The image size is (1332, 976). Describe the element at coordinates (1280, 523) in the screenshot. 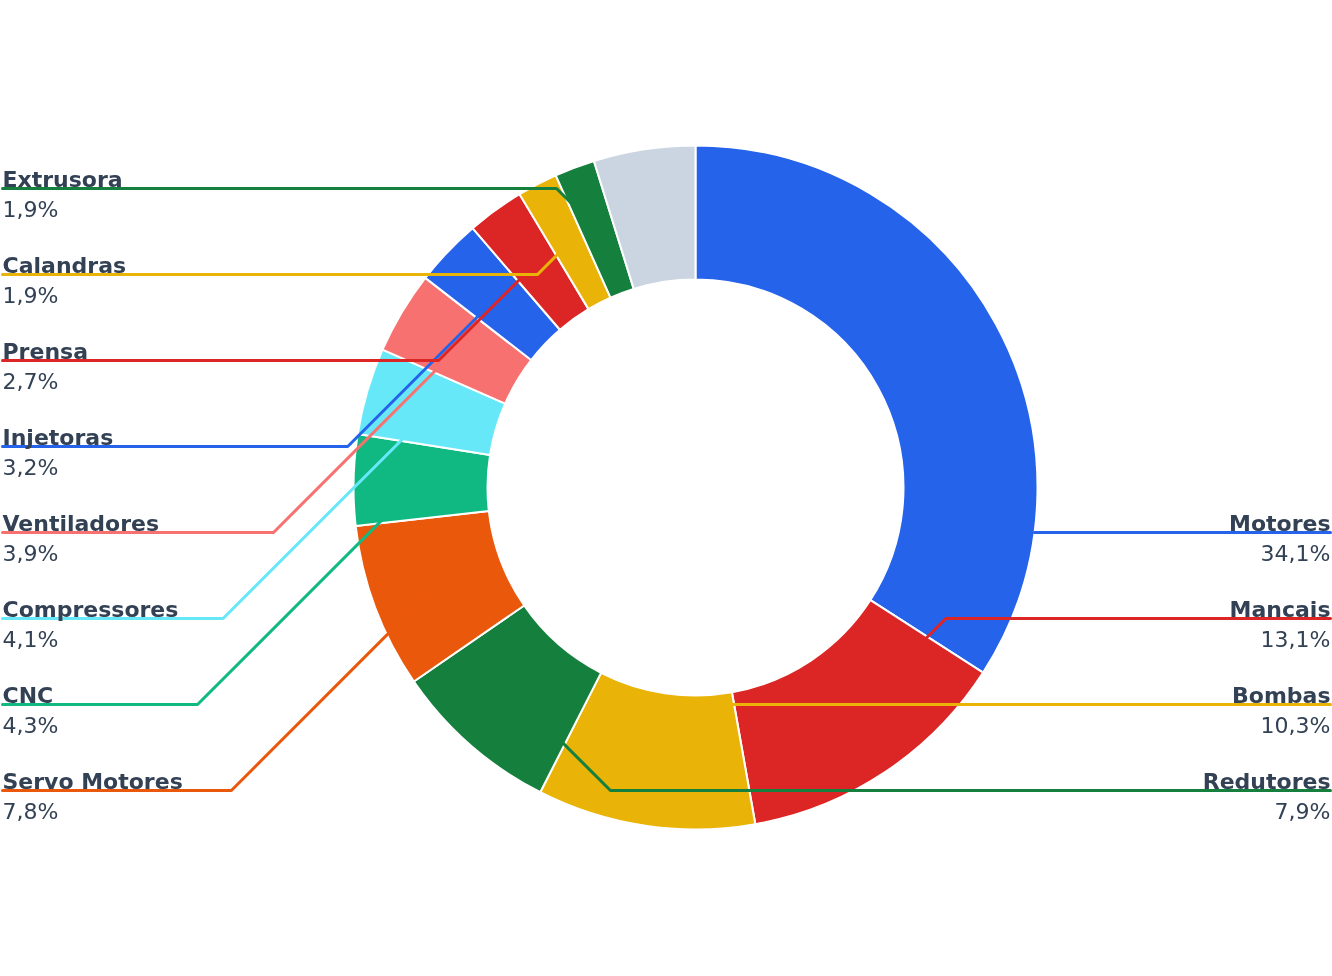

I see `slice-label: Motores` at that location.